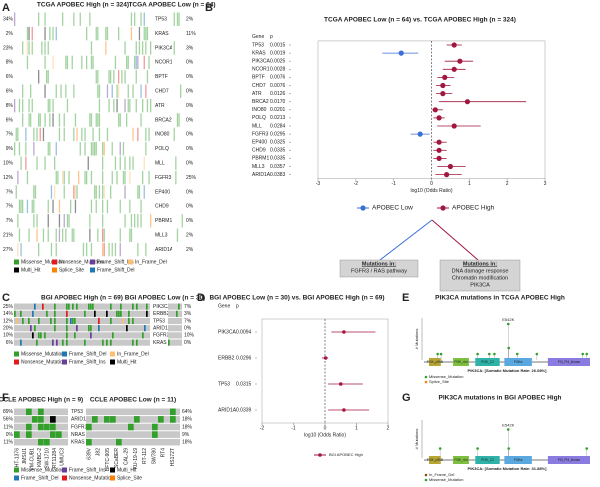 The image size is (600, 487). I want to click on pct-label: 7%, so click(10, 192).